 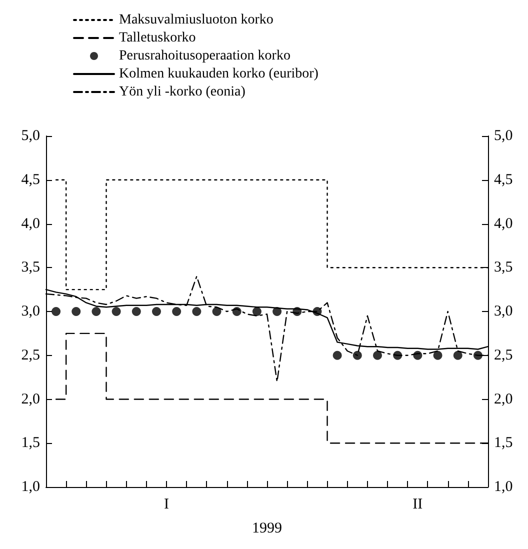 I want to click on x-axis-title: 1999, so click(x=267, y=528).